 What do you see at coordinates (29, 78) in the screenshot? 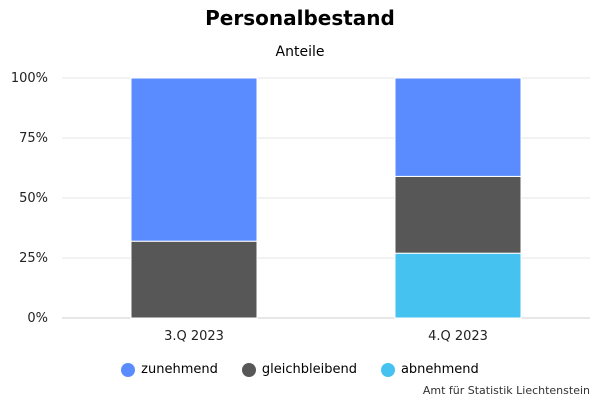
I see `y-tick-label: 100%` at bounding box center [29, 78].